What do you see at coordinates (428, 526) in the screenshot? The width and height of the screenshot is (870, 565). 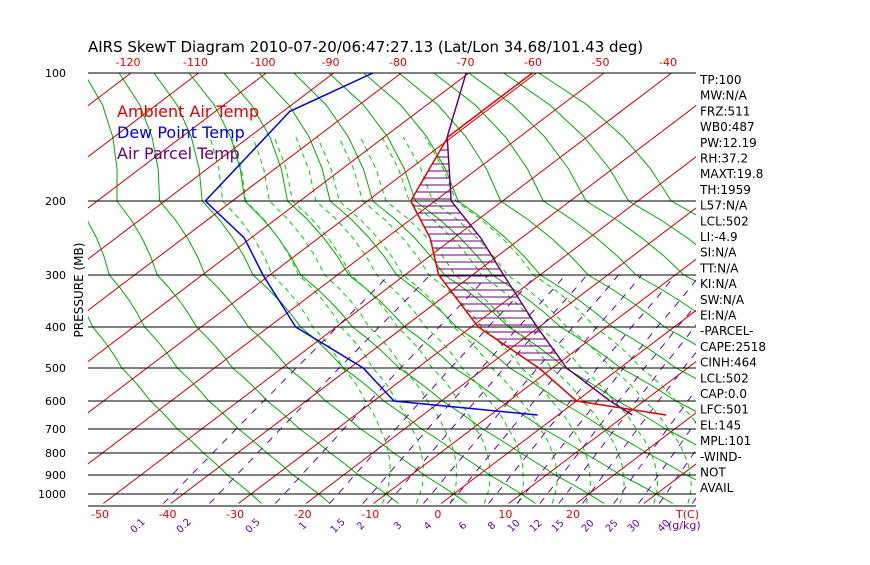 I see `mixing-ratio-tick-label: 4` at bounding box center [428, 526].